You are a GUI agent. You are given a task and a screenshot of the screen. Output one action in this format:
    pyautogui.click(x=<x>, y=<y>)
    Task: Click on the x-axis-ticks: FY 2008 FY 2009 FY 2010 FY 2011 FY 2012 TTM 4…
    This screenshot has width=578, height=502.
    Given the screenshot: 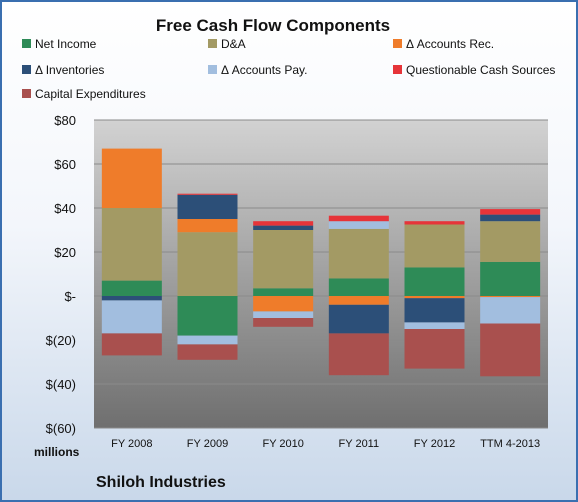 What is the action you would take?
    pyautogui.click(x=325, y=444)
    